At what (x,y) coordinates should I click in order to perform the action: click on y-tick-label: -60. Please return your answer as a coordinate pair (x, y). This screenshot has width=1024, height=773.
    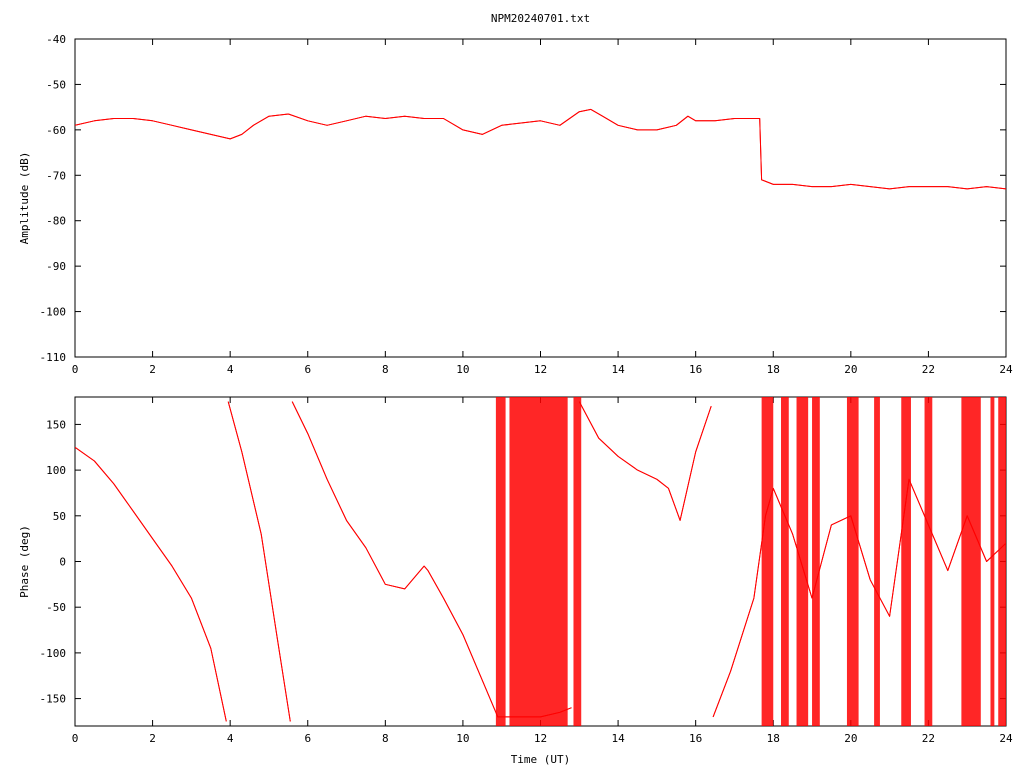
    Looking at the image, I should click on (56, 130).